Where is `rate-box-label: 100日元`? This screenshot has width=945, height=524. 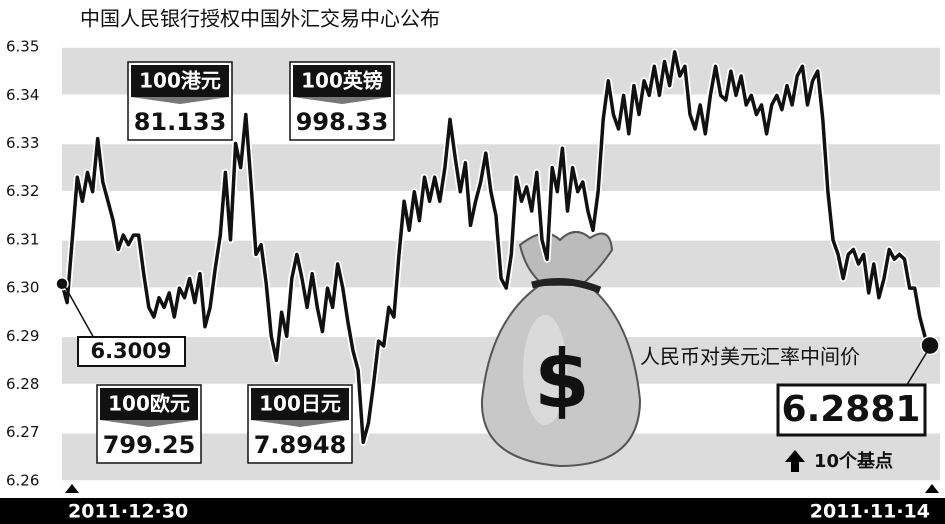
rate-box-label: 100日元 is located at coordinates (300, 404).